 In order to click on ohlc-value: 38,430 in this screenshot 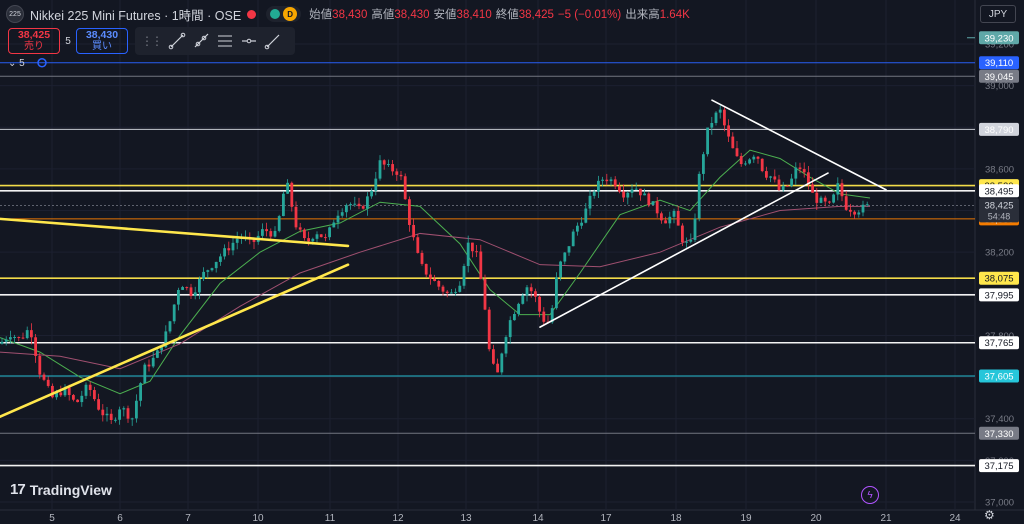, I will do `click(350, 15)`.